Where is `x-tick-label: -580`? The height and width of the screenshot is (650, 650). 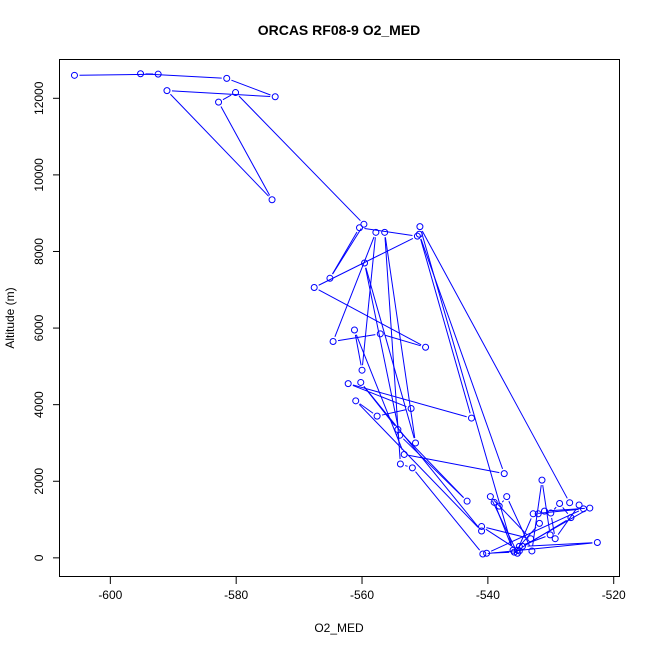 x-tick-label: -580 is located at coordinates (236, 595).